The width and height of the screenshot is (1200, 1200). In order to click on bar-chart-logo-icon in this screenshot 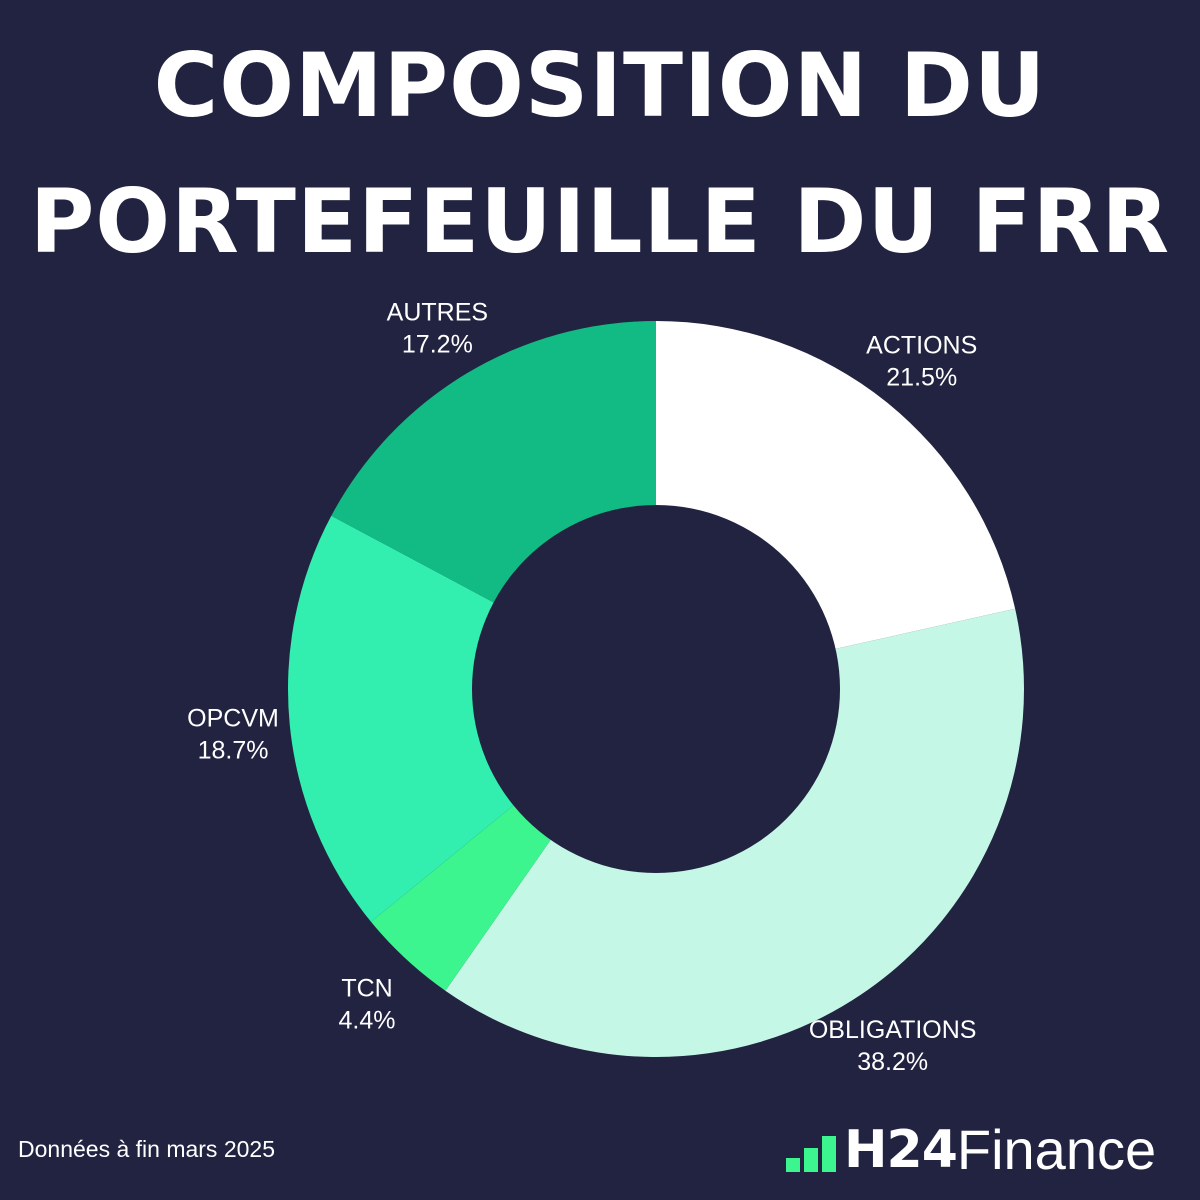, I will do `click(811, 1154)`.